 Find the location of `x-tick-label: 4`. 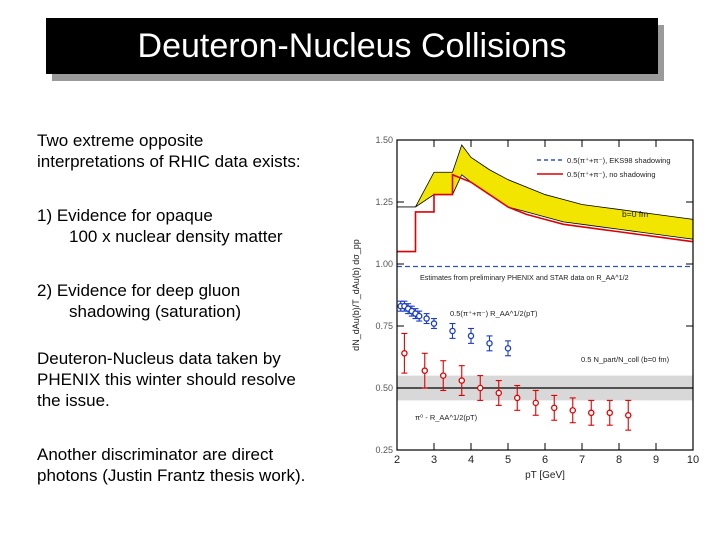

x-tick-label: 4 is located at coordinates (471, 460).